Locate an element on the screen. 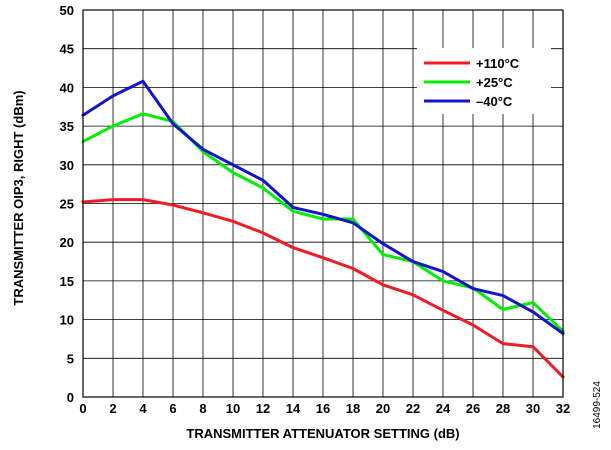  y-tick-label: 50 is located at coordinates (67, 10).